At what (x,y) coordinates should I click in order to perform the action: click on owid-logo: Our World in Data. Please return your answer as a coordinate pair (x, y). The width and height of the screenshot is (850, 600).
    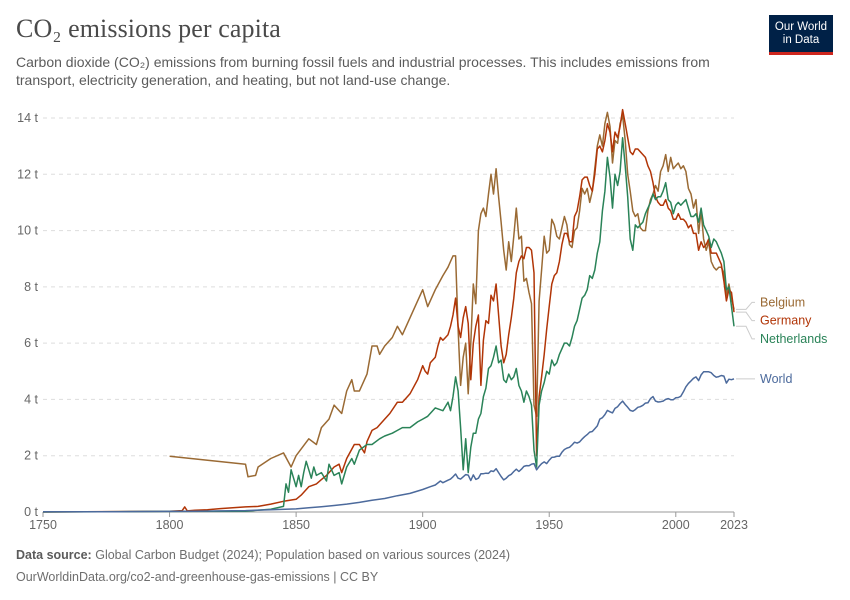
    Looking at the image, I should click on (801, 35).